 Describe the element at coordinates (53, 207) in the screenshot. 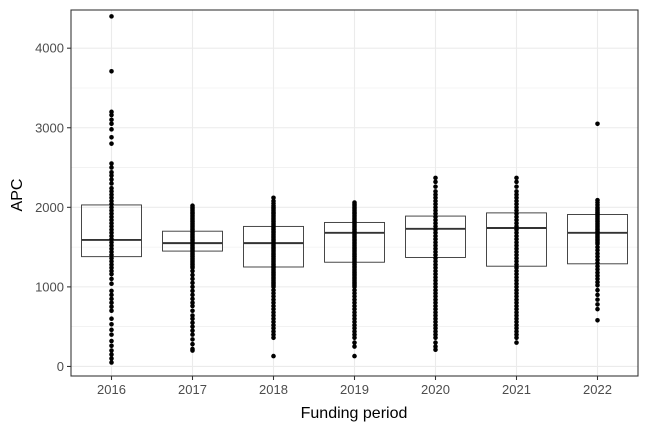

I see `y-axis-ticks: 0 1000 2000 3000 4000` at that location.